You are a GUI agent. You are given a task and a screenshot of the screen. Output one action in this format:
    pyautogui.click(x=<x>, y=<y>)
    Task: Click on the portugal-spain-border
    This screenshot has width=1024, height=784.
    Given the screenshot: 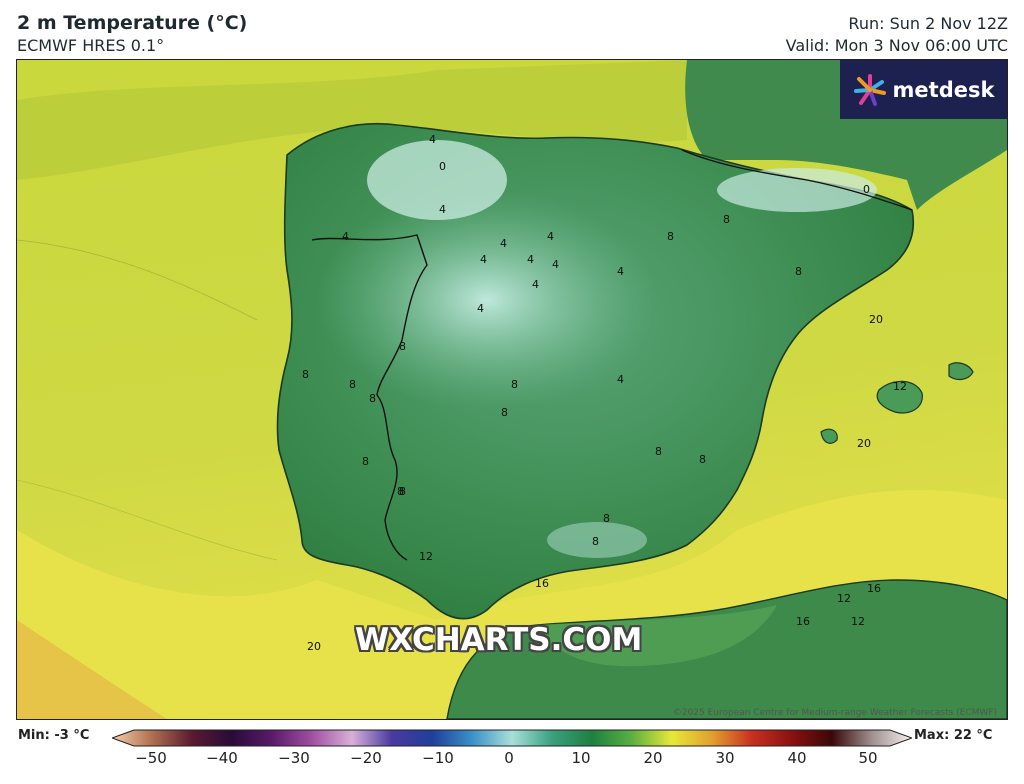 What is the action you would take?
    pyautogui.click(x=369, y=397)
    